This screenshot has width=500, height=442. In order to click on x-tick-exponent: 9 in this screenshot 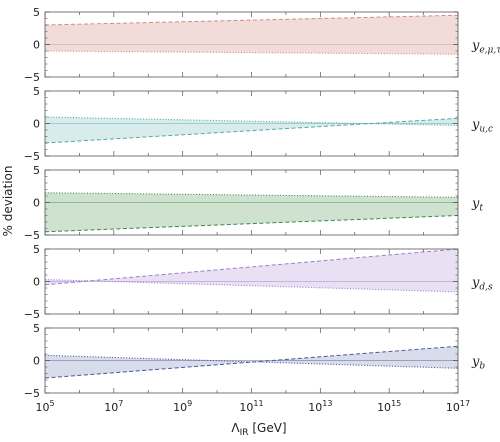, I will do `click(189, 403)`.